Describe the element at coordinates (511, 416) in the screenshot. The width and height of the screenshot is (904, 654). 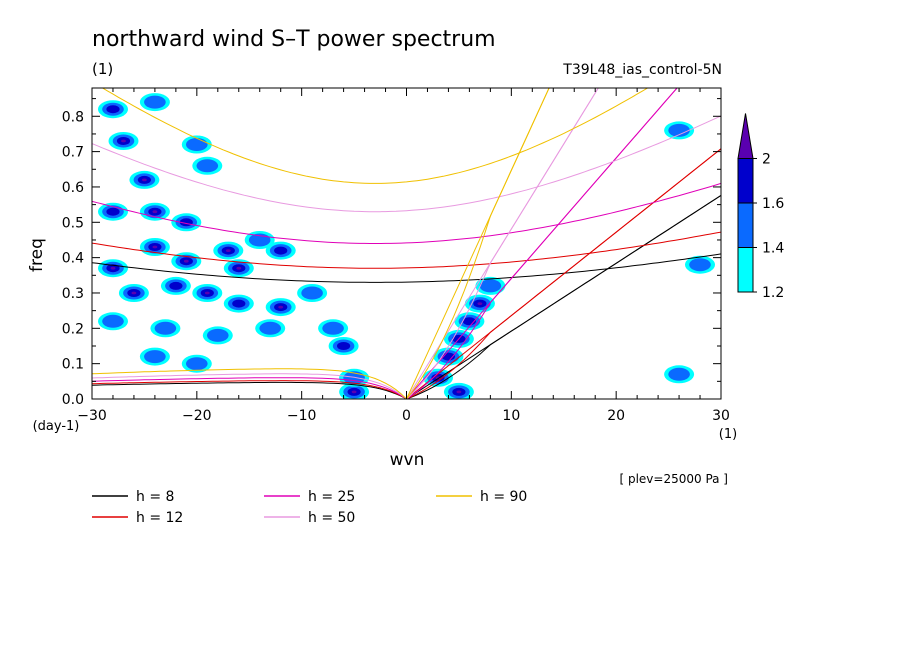
I see `x-tick-label: 10` at that location.